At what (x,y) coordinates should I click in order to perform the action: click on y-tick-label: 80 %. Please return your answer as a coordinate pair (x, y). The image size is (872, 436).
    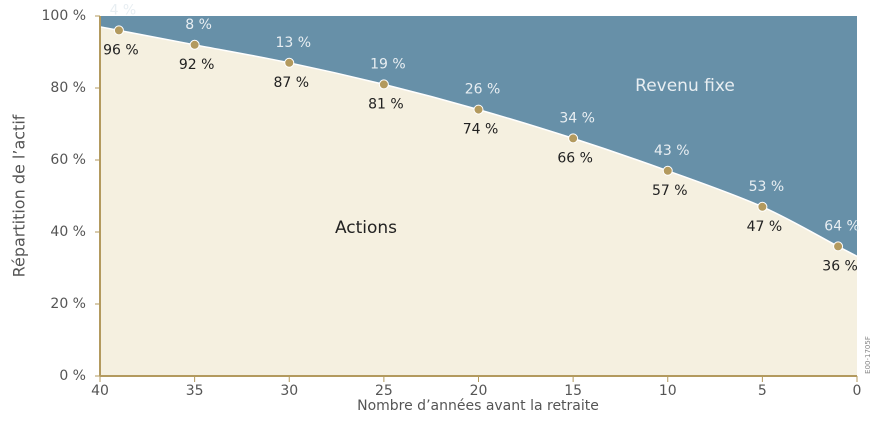
    Looking at the image, I should click on (68, 88).